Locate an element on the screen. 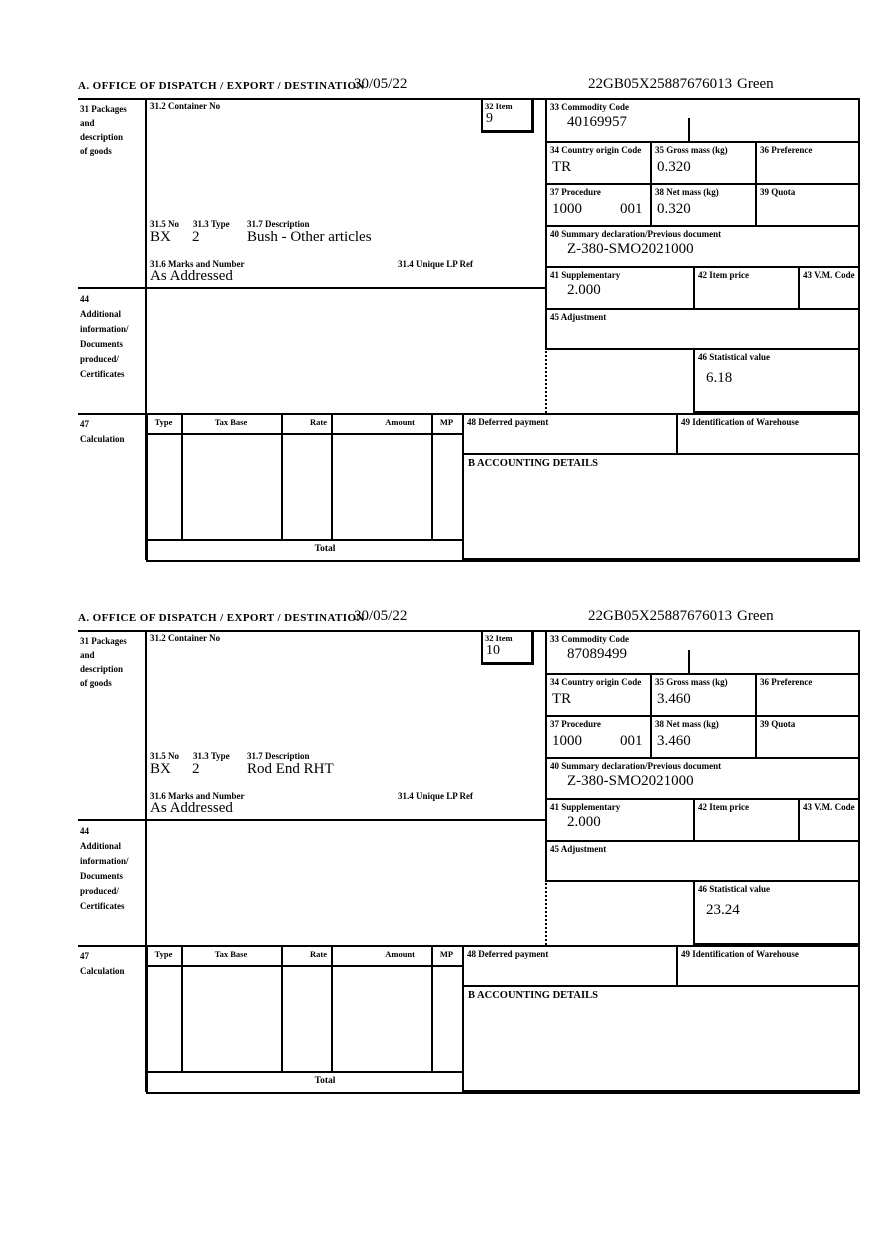 The image size is (882, 1250). commodity-code-value: 87089499 is located at coordinates (597, 654).